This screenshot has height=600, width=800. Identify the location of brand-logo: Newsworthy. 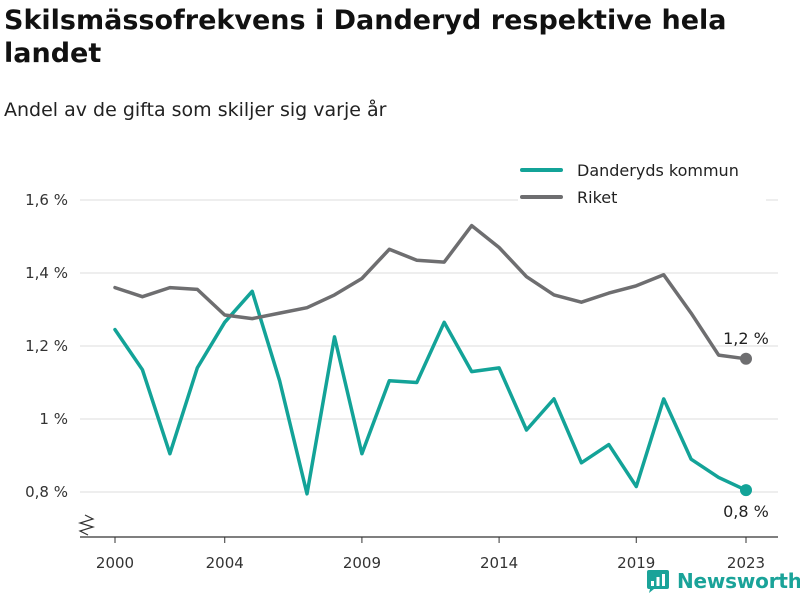
(722, 581).